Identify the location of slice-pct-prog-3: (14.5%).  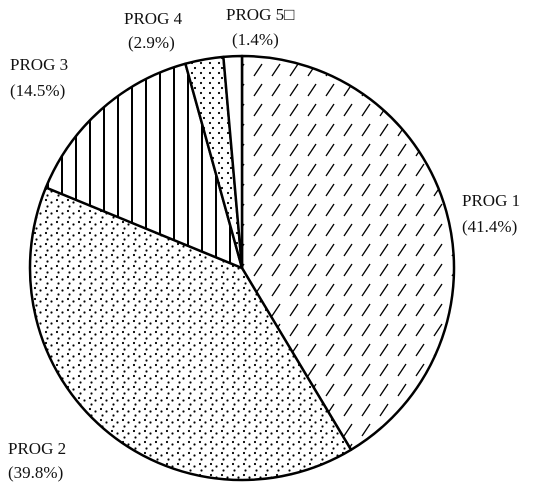
(37, 90).